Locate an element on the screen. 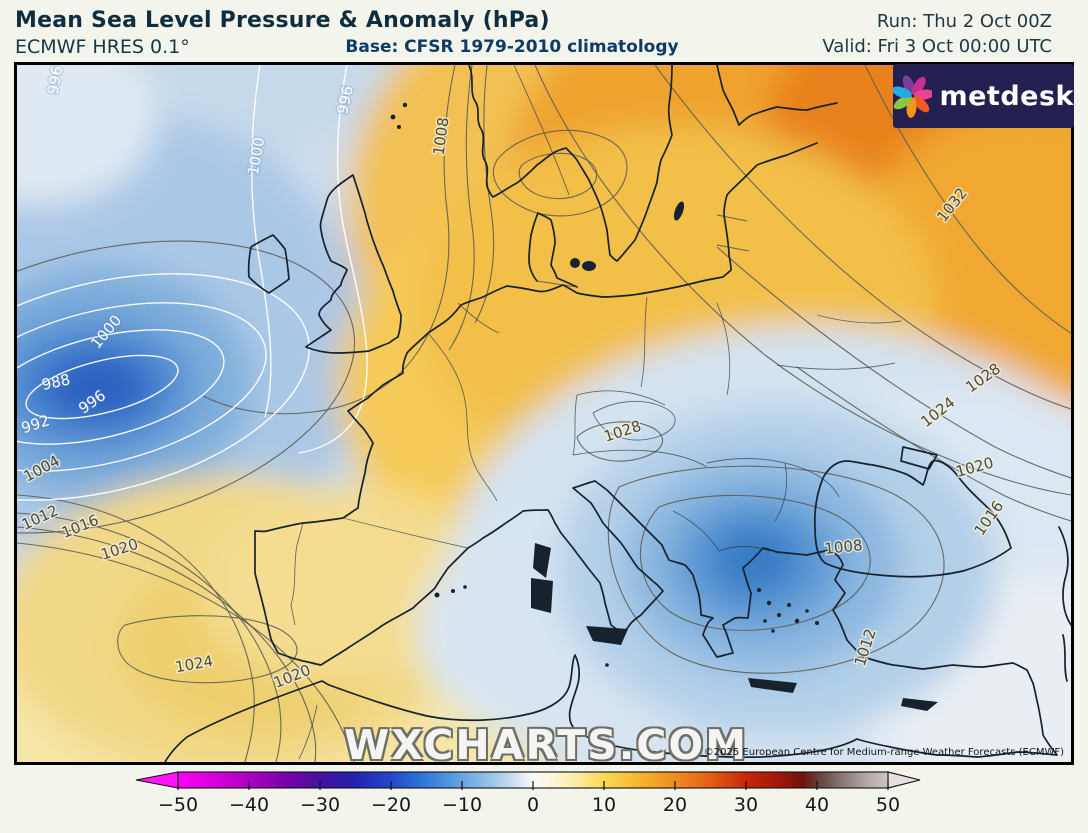  svg-text: −30 is located at coordinates (320, 805).